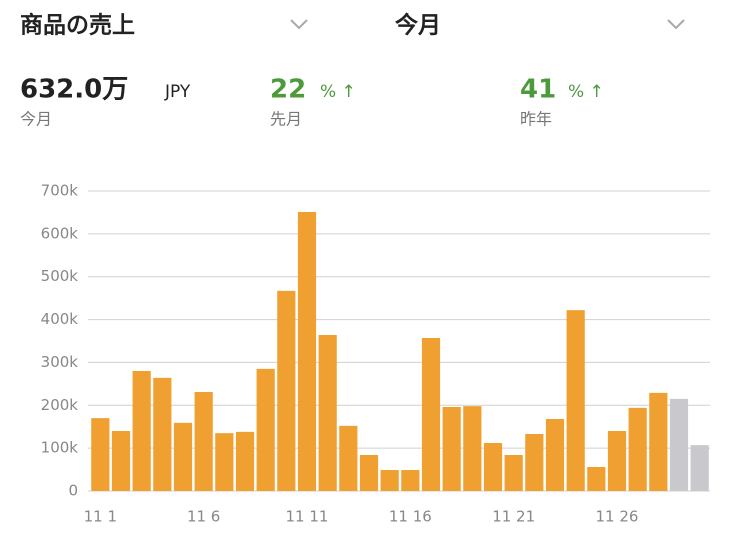  I want to click on y-tick-label: 700k, so click(60, 191).